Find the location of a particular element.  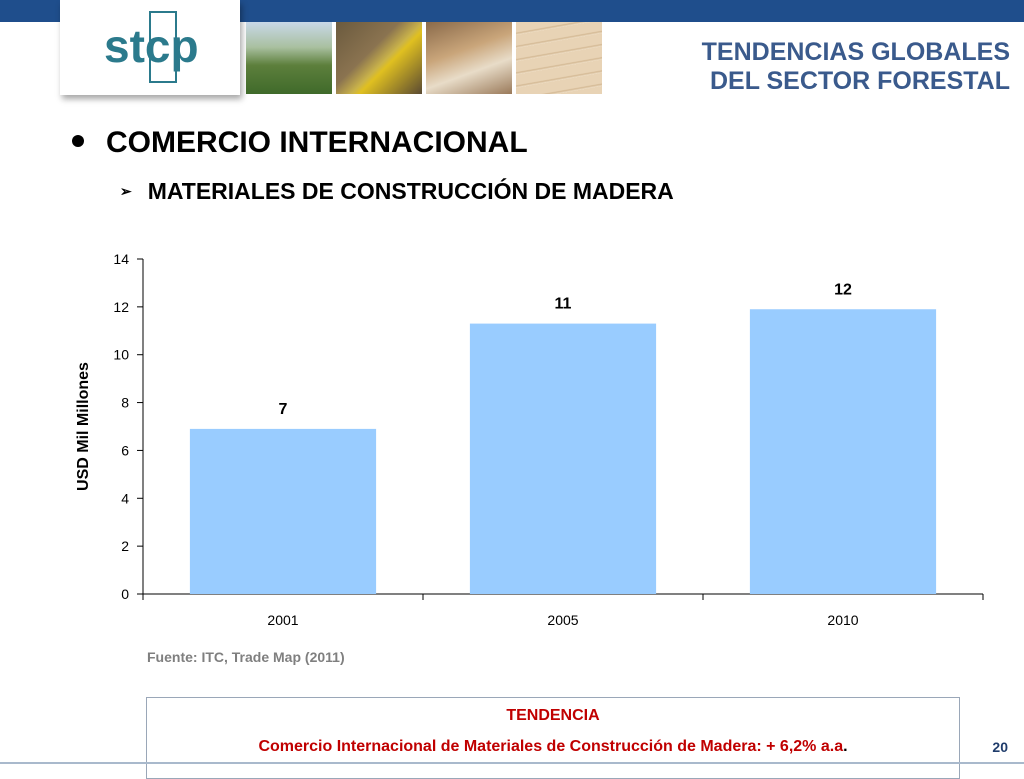

header-photo-strip is located at coordinates (424, 58).